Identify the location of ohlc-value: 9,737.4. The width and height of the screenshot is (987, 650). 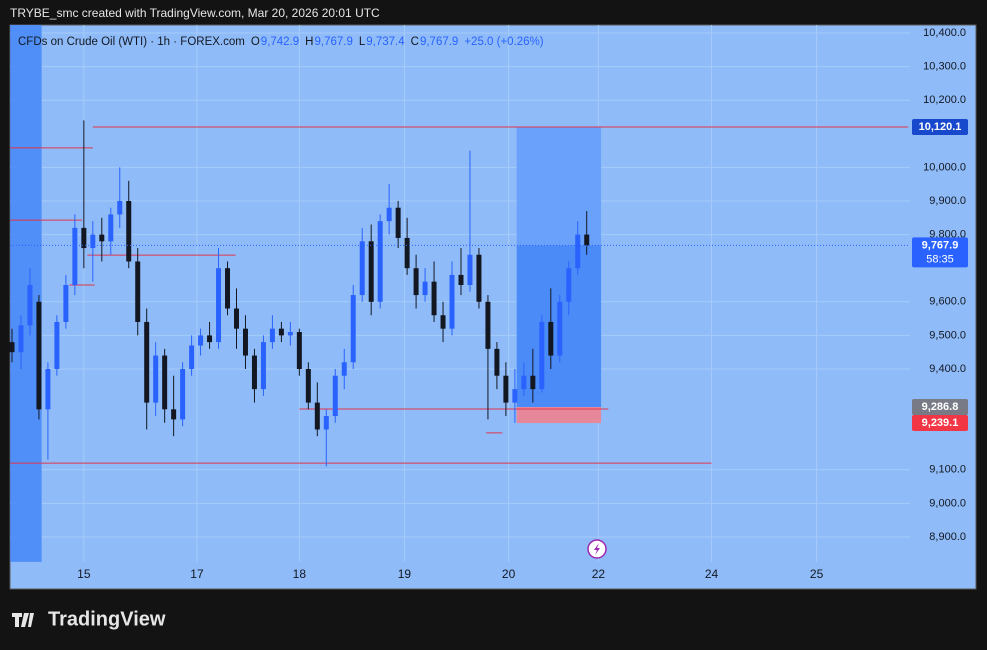
(385, 42).